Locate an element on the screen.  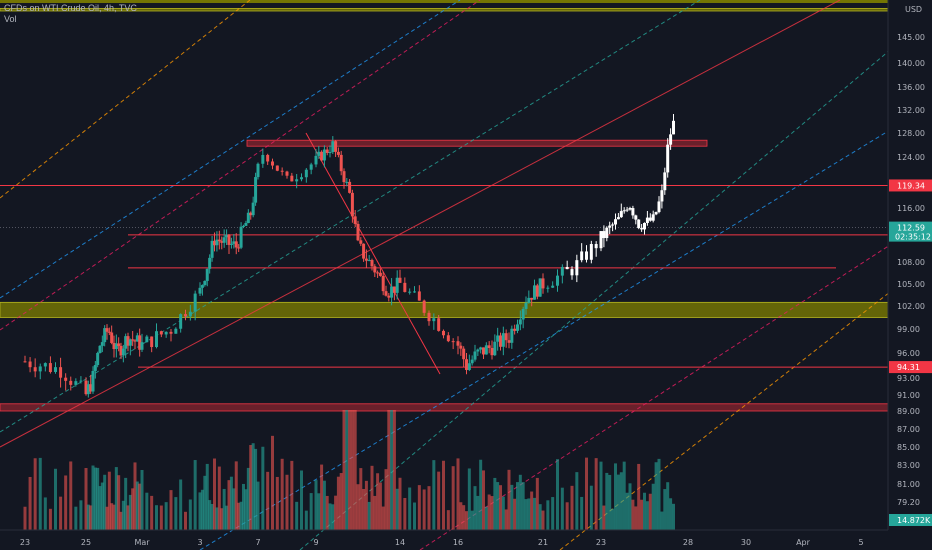
volume-tag: 14.872K is located at coordinates (914, 520).